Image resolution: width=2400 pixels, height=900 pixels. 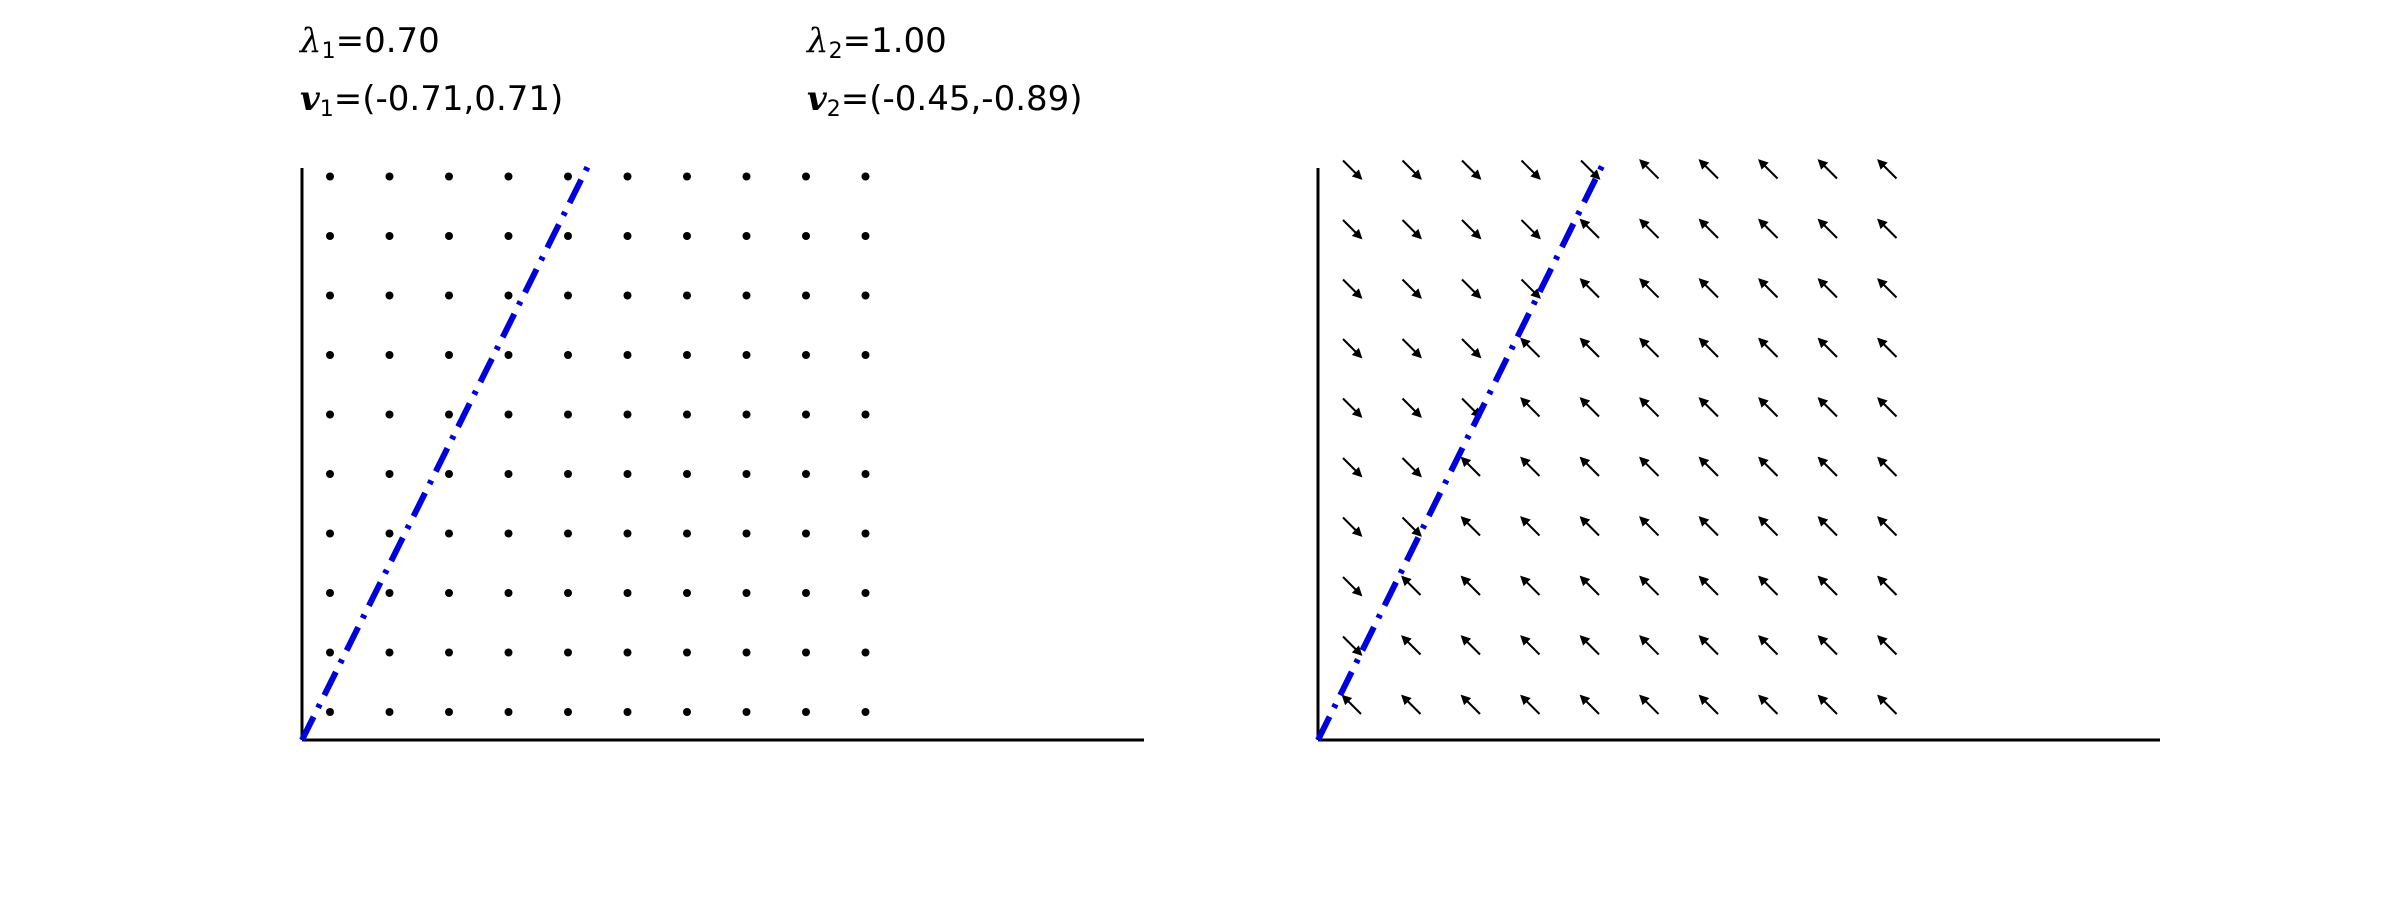 What do you see at coordinates (348, 99) in the screenshot?
I see `v1-equals: =` at bounding box center [348, 99].